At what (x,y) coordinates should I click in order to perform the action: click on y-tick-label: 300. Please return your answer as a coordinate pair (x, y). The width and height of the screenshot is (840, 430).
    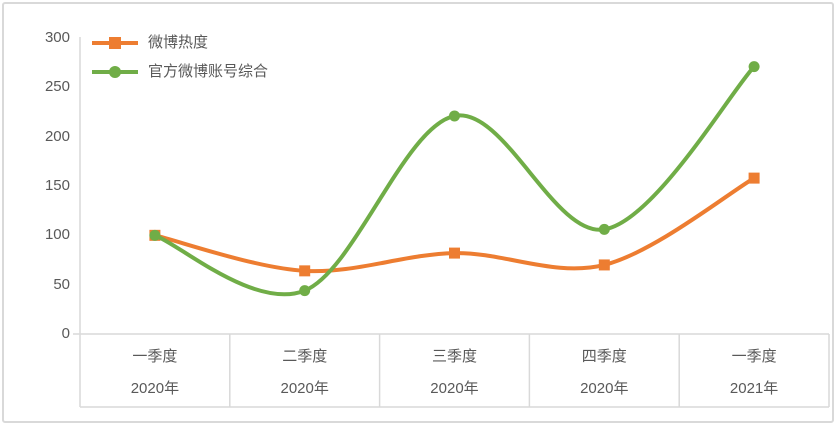
    Looking at the image, I should click on (57, 37).